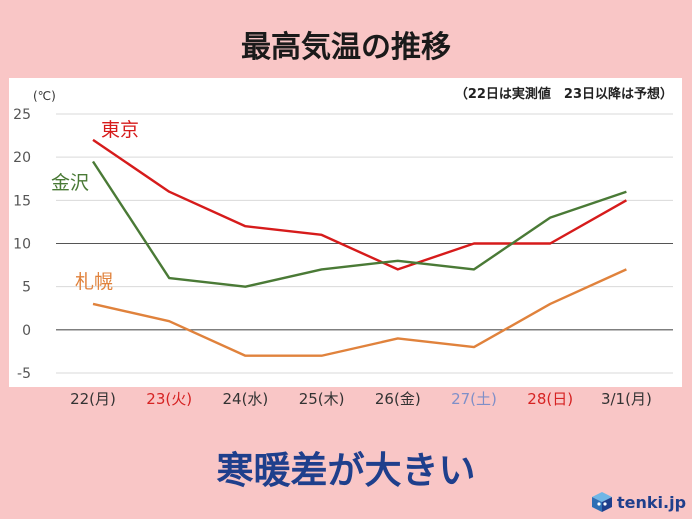  What do you see at coordinates (94, 282) in the screenshot?
I see `series-label: 札幌` at bounding box center [94, 282].